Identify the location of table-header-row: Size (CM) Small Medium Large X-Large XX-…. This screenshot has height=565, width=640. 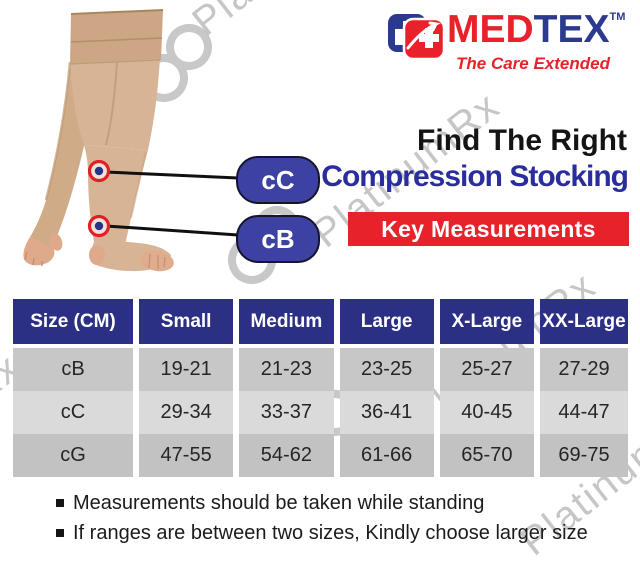
(320, 321).